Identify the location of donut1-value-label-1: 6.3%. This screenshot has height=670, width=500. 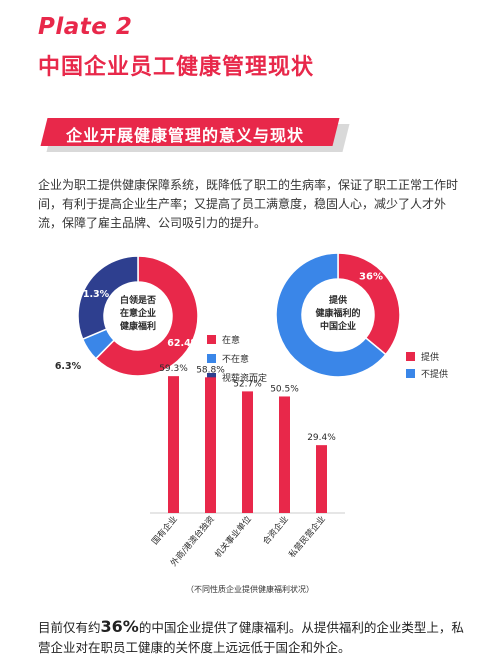
(68, 366).